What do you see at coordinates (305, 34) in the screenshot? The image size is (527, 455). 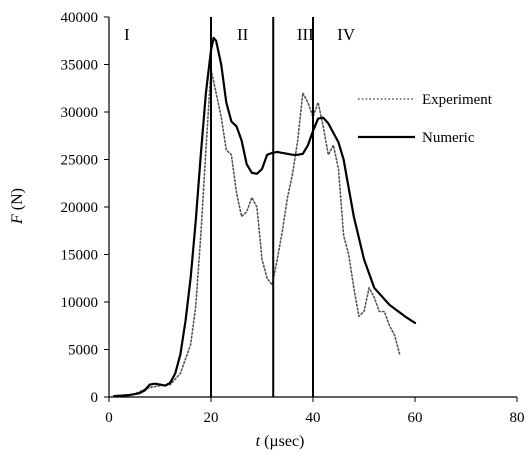 I see `region-label: III` at bounding box center [305, 34].